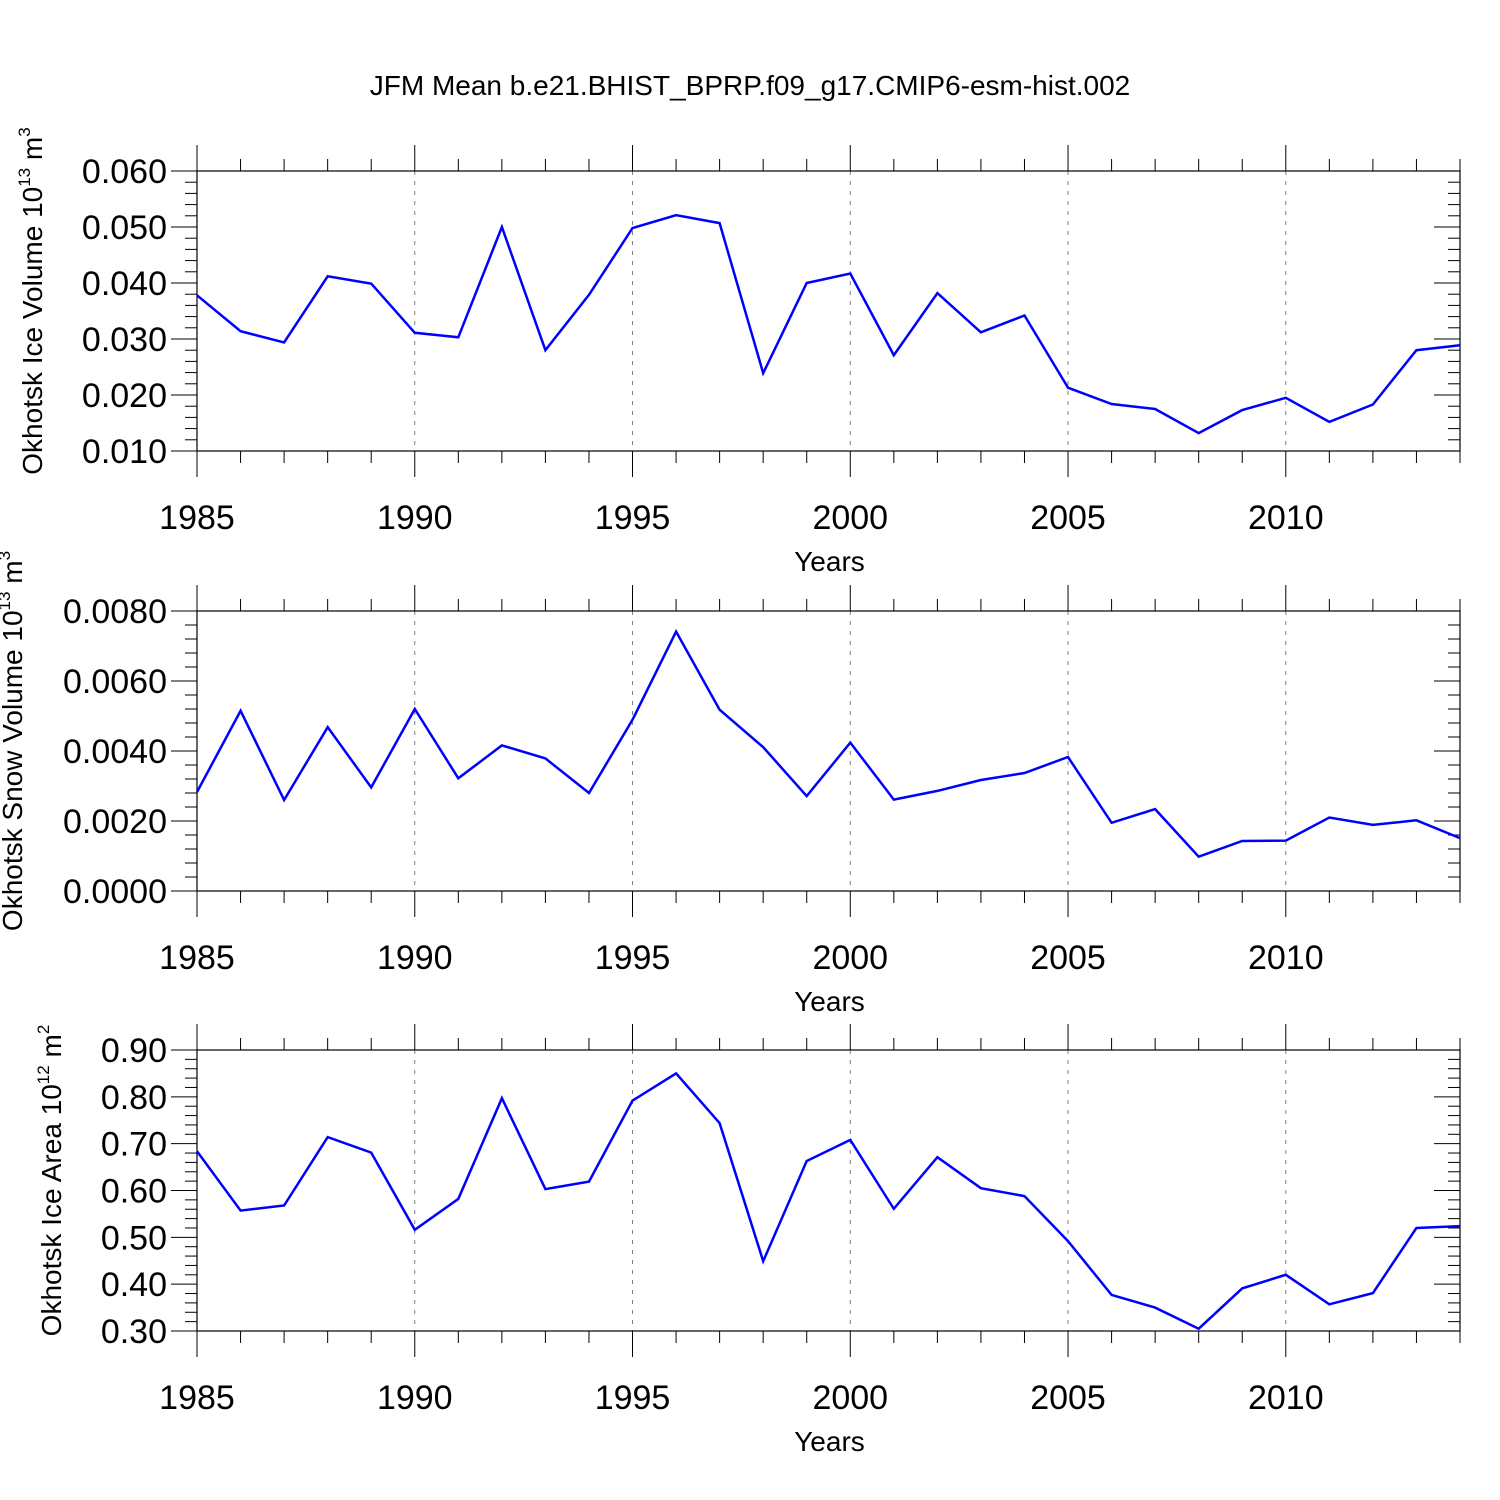  I want to click on y-tick-label: 0.0000, so click(115, 892).